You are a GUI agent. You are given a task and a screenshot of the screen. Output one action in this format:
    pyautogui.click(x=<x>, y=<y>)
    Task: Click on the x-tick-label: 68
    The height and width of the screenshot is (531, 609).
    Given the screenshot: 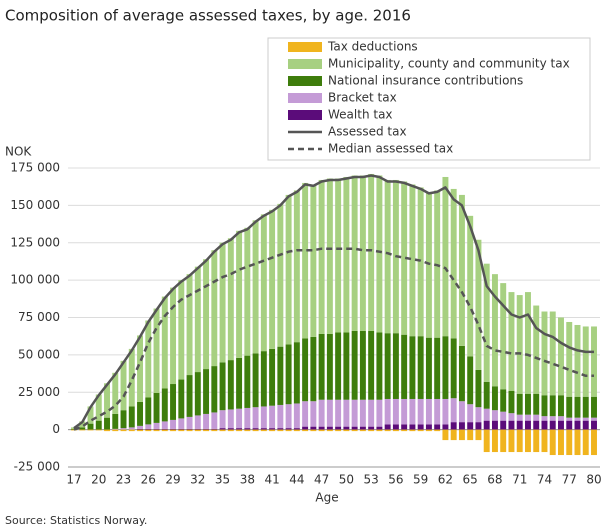 What is the action you would take?
    pyautogui.click(x=494, y=480)
    